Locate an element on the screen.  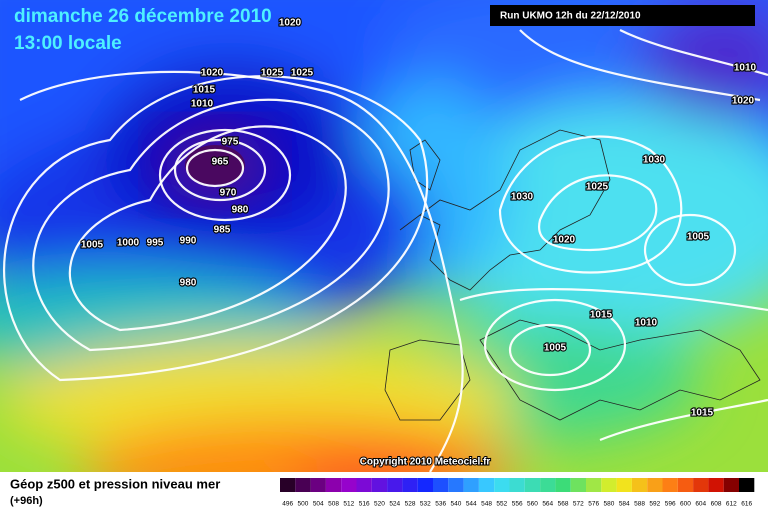
isobar-label: 990 is located at coordinates (188, 241).